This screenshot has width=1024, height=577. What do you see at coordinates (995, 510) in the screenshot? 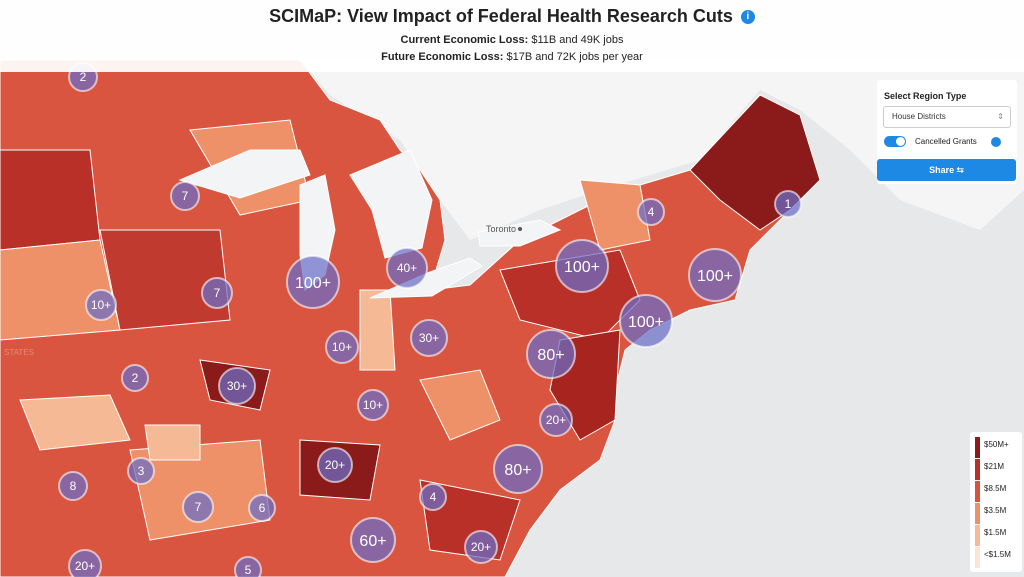
I see `legend-label: $3.5M` at bounding box center [995, 510].